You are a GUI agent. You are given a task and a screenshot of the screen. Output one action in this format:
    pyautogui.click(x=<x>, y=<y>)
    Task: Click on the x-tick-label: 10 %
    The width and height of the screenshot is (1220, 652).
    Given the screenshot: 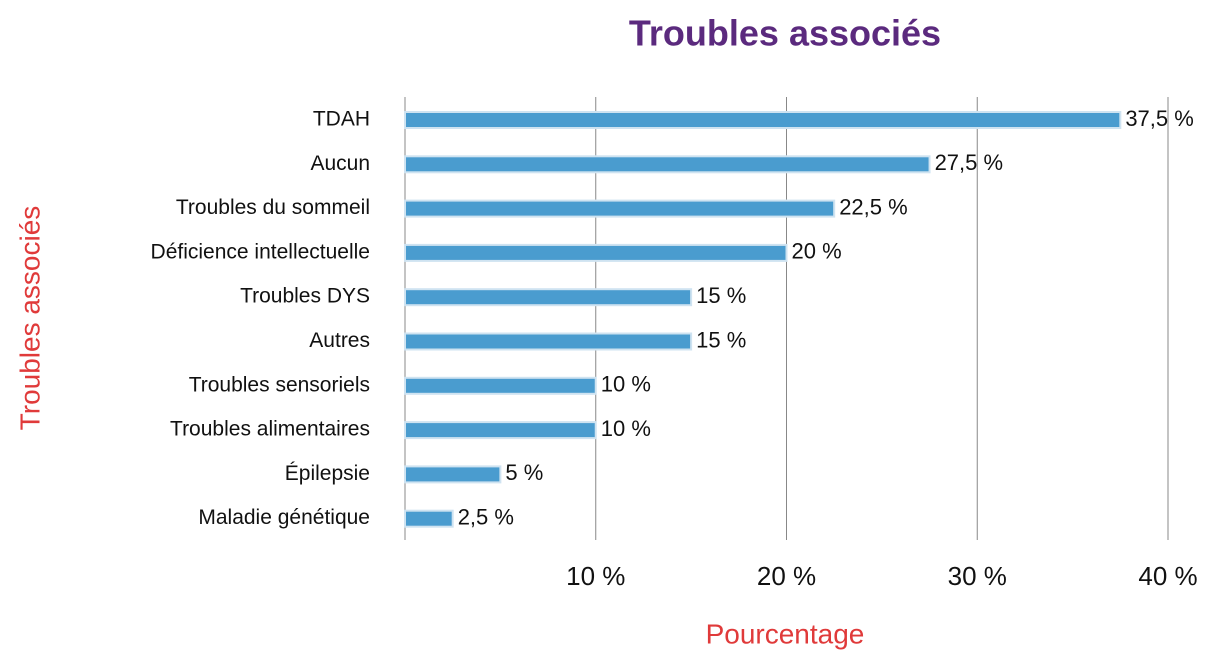 What is the action you would take?
    pyautogui.click(x=595, y=576)
    